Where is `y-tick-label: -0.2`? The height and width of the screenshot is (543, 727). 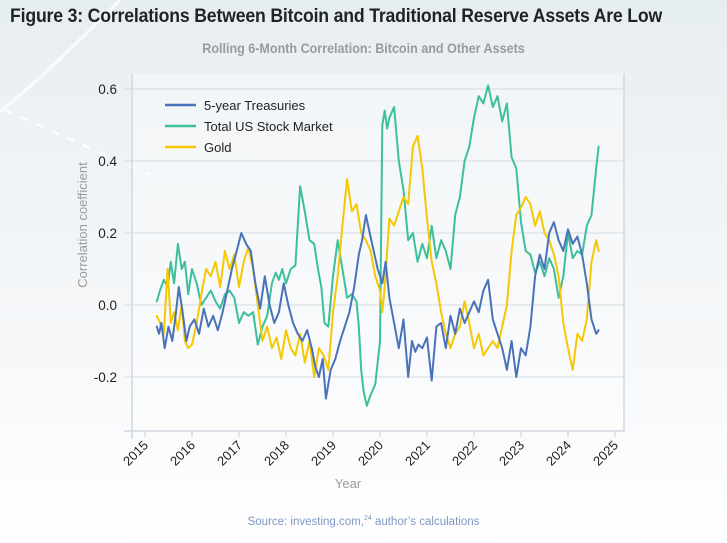
y-tick-label: -0.2 is located at coordinates (105, 377).